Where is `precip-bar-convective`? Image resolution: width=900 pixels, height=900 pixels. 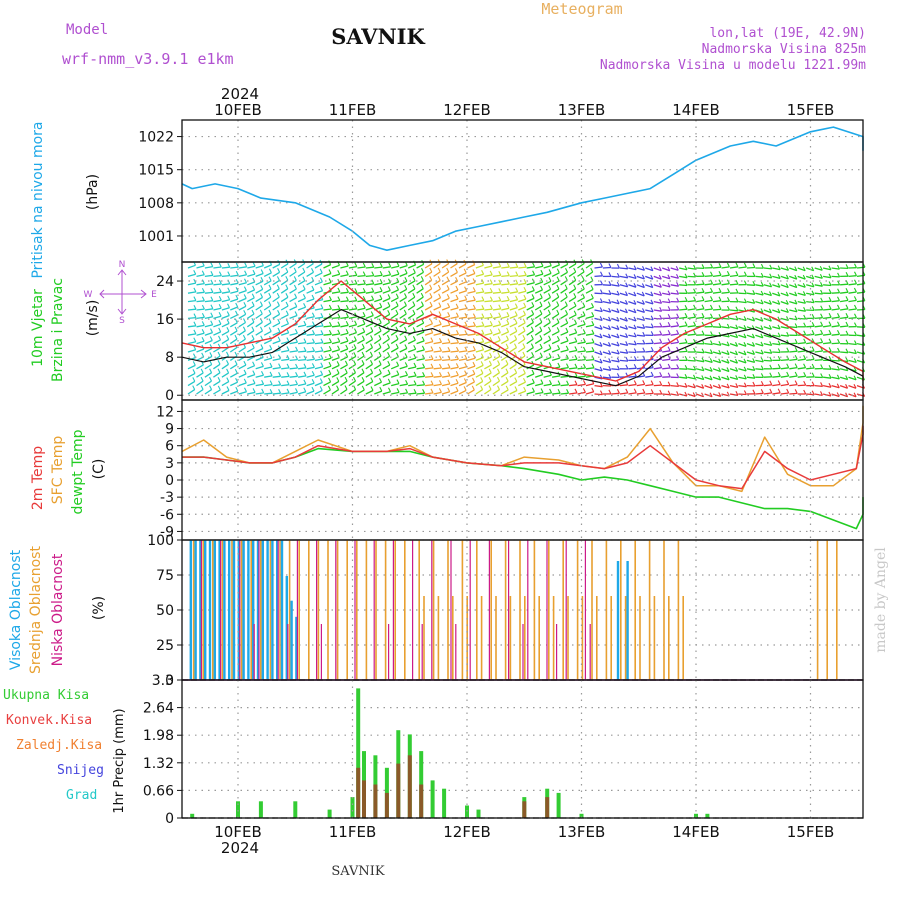
precip-bar-convective is located at coordinates (409, 786).